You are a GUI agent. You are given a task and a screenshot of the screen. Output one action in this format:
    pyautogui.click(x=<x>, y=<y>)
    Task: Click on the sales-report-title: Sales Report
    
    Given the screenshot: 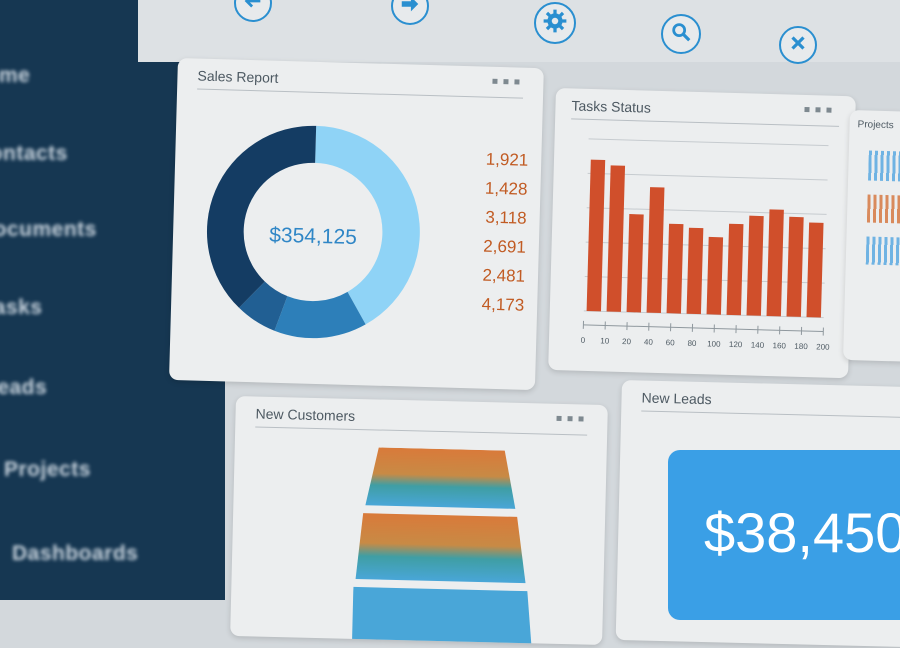 What is the action you would take?
    pyautogui.click(x=237, y=77)
    